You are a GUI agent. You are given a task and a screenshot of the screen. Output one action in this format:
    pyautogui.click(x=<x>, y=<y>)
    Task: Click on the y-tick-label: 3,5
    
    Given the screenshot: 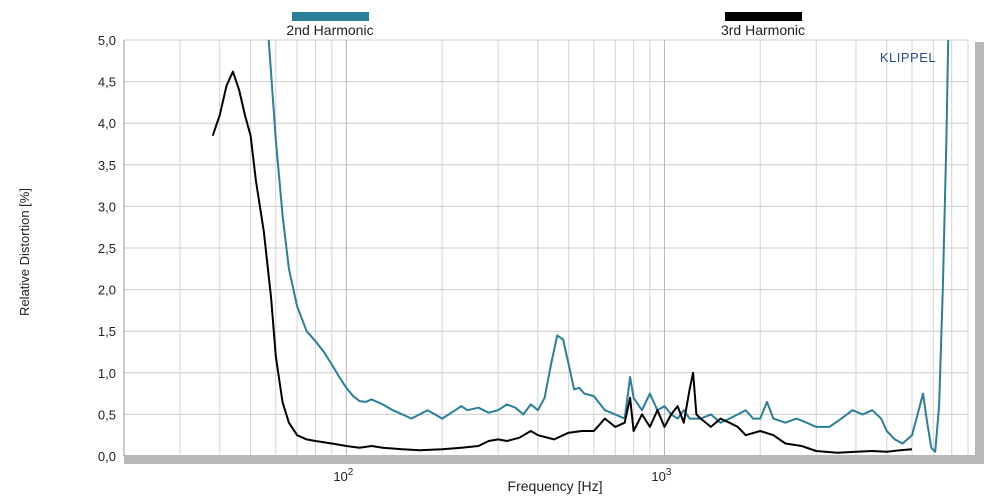 What is the action you would take?
    pyautogui.click(x=107, y=165)
    